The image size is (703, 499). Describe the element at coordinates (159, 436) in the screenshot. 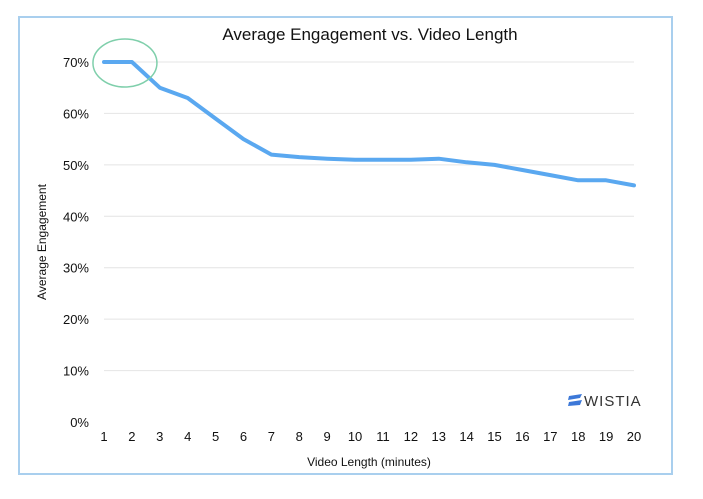

I see `x-tick-label: 3` at that location.